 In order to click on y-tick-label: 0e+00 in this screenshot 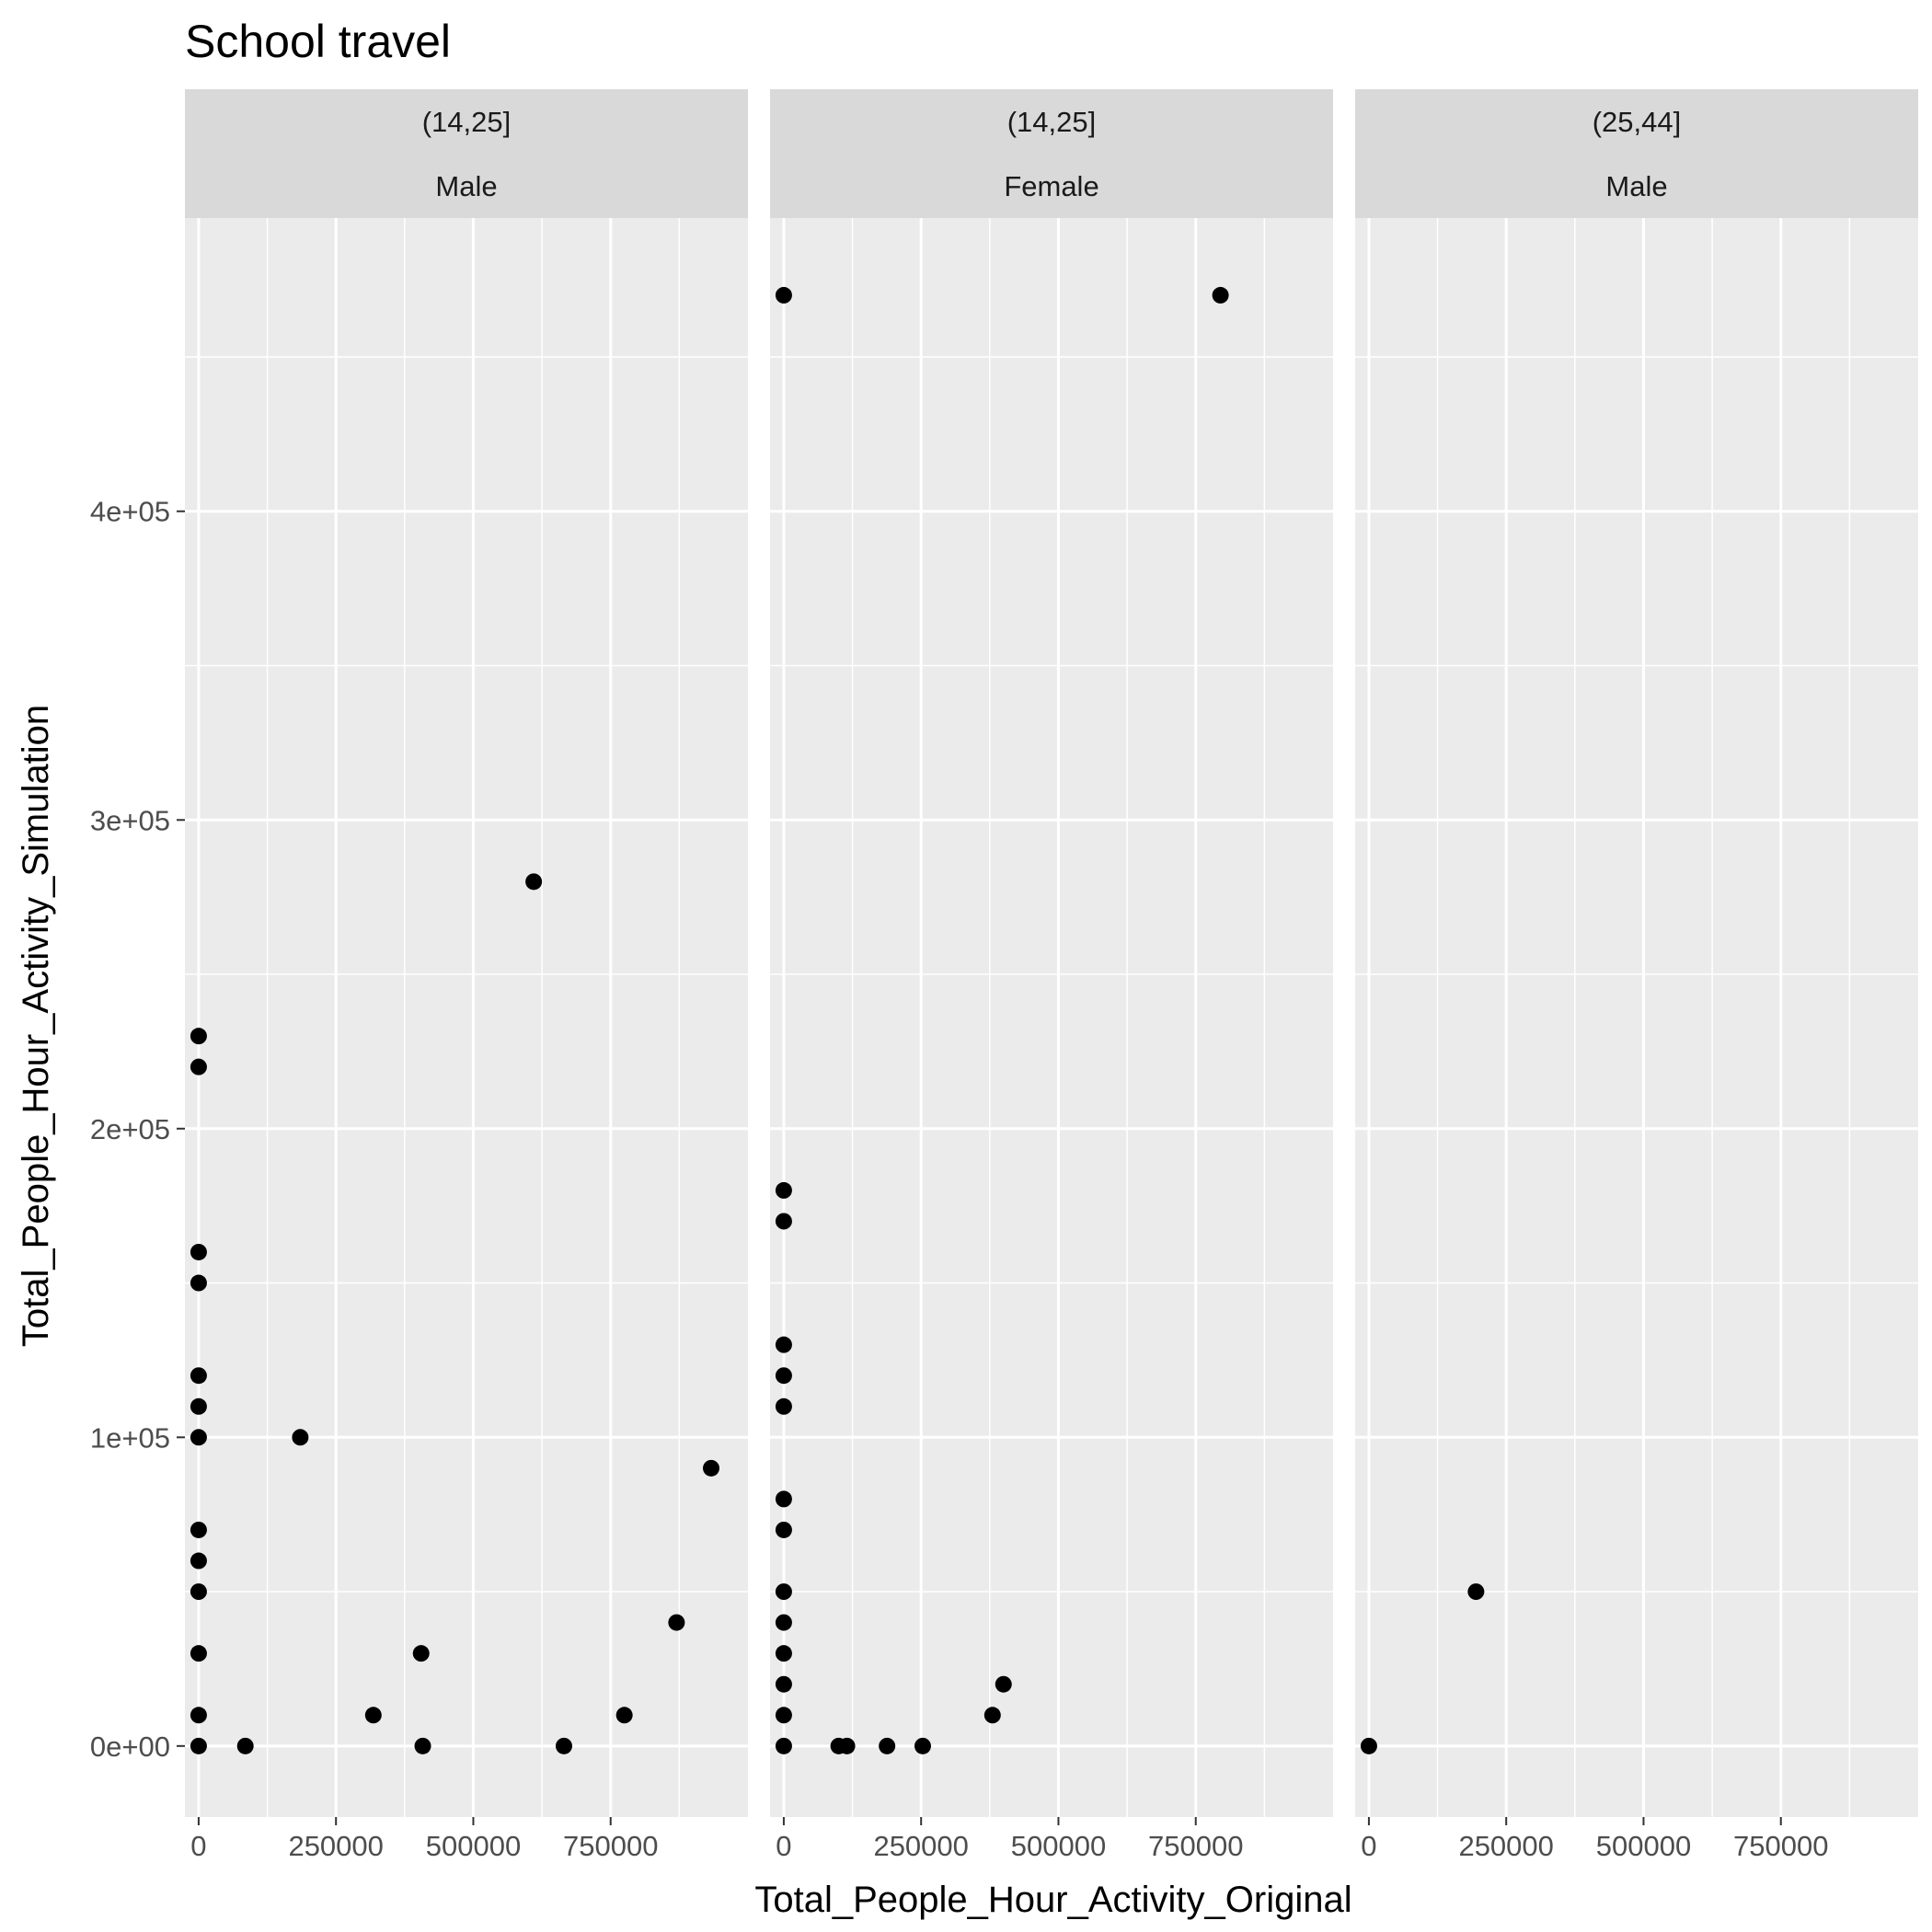, I will do `click(130, 1747)`.